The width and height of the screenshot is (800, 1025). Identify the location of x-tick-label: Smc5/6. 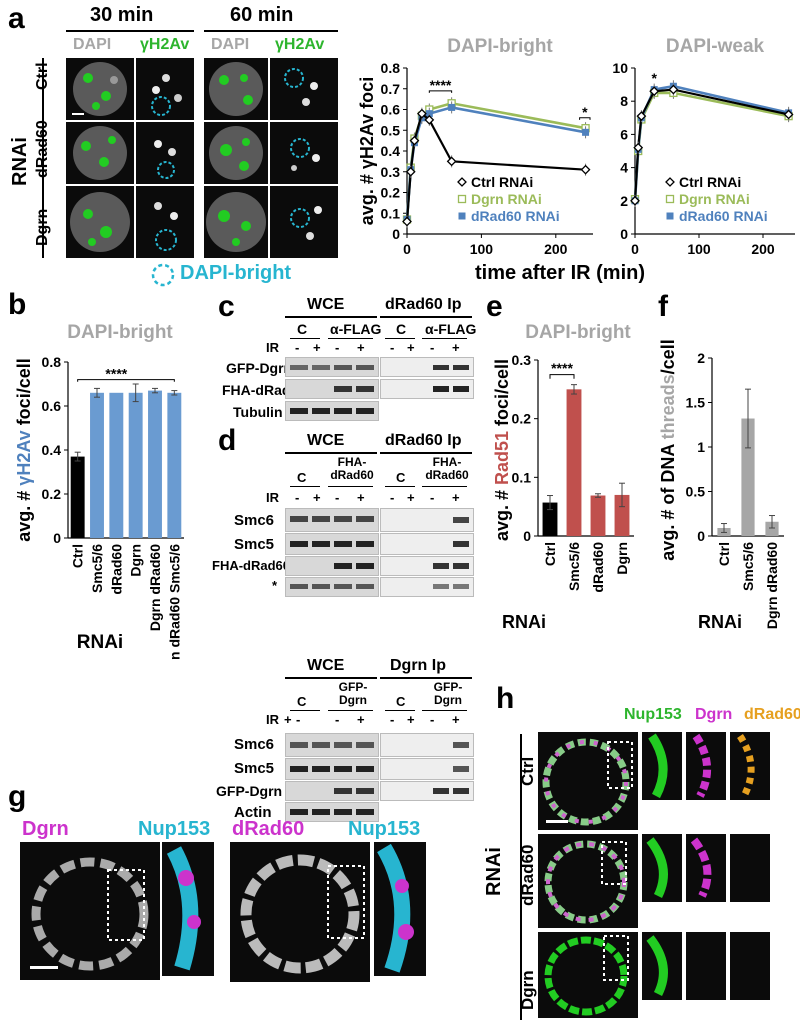
(748, 566).